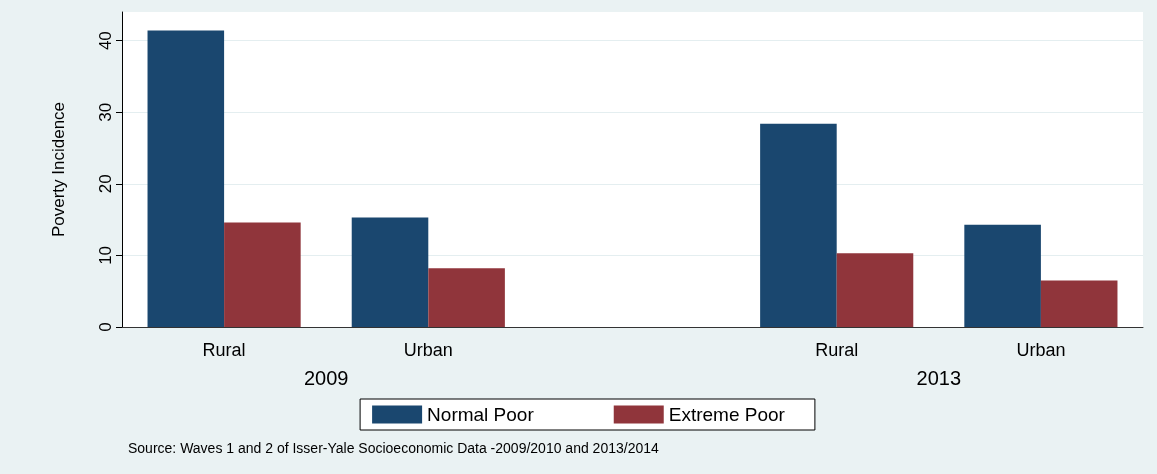 The width and height of the screenshot is (1157, 474). I want to click on legend-label: Normal Poor, so click(481, 414).